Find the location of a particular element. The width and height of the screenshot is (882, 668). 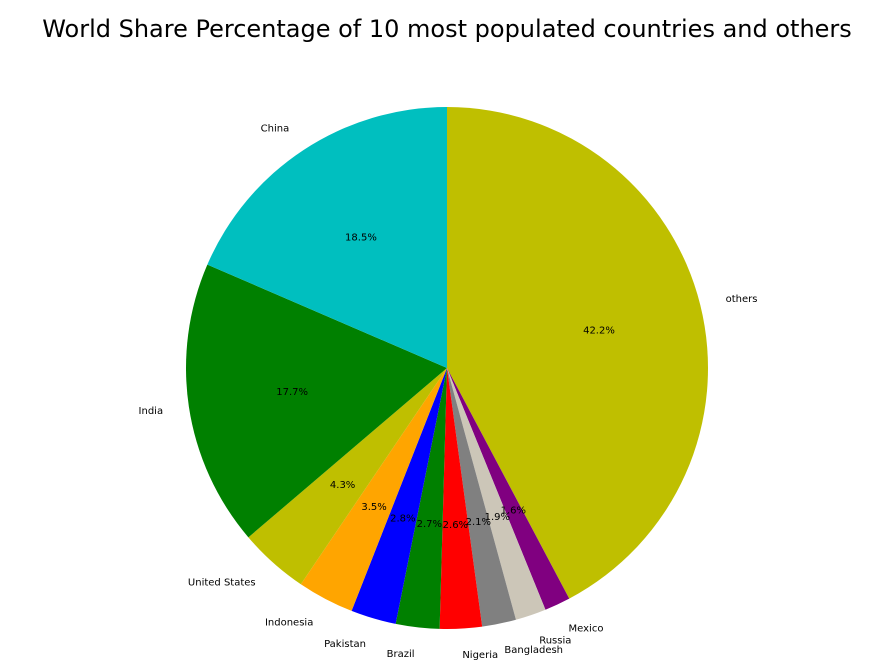

slice-label: Mexico is located at coordinates (586, 629).